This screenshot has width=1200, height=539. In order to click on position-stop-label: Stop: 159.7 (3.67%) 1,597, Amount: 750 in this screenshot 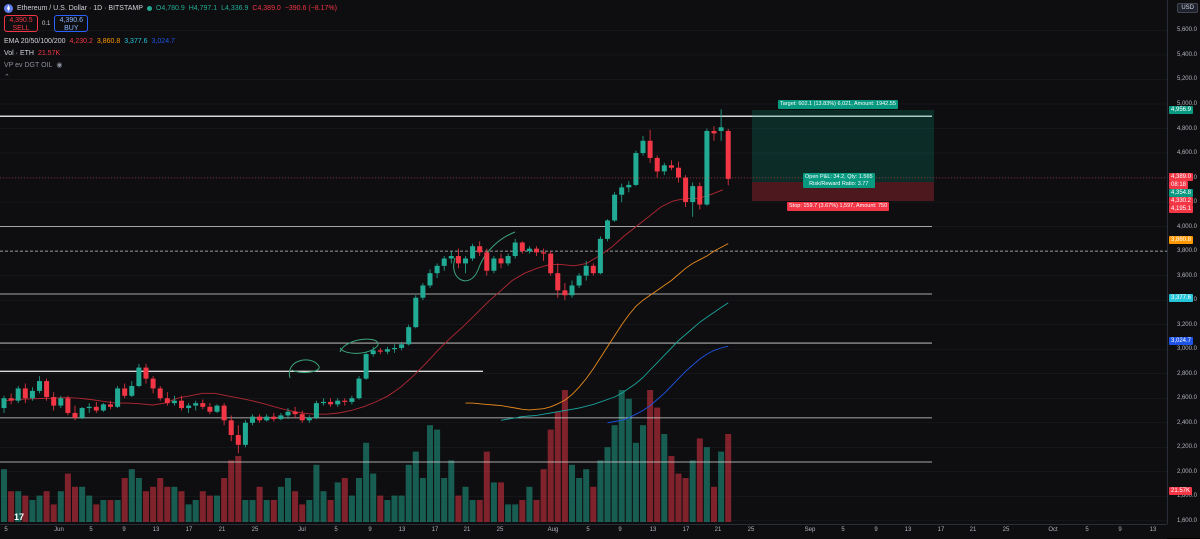, I will do `click(838, 206)`.